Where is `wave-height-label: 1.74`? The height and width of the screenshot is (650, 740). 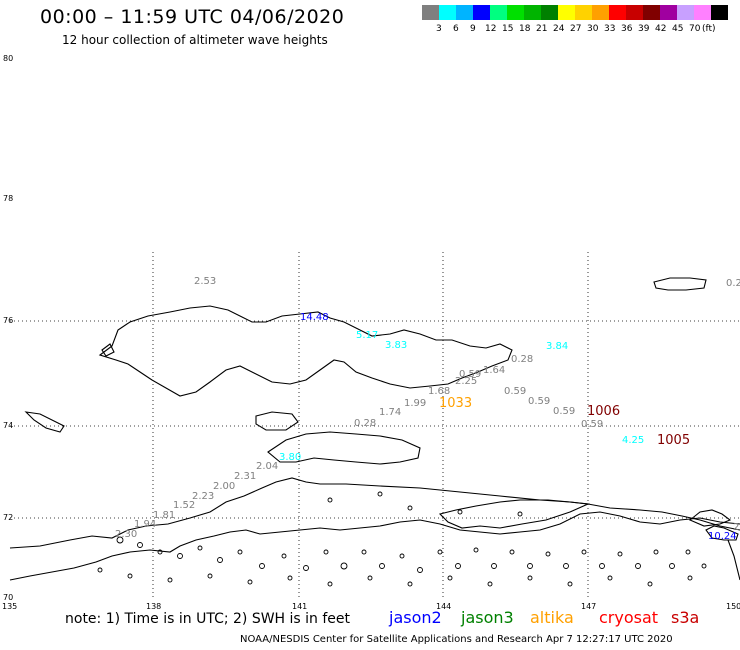
wave-height-label: 1.74 is located at coordinates (390, 412).